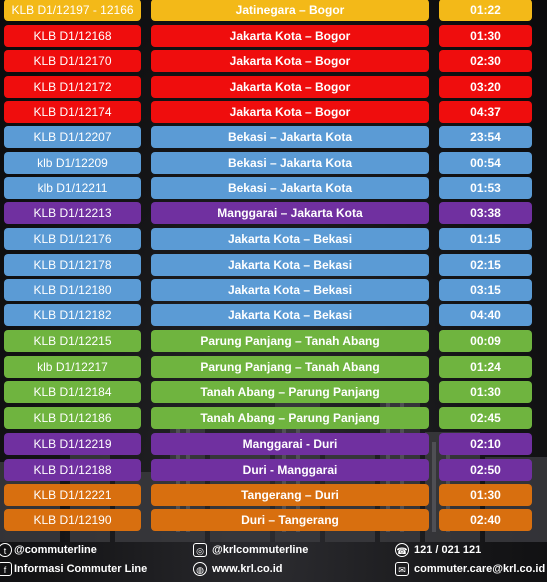 The width and height of the screenshot is (547, 582). Describe the element at coordinates (72, 520) in the screenshot. I see `train-number: KLB D1/12190` at that location.